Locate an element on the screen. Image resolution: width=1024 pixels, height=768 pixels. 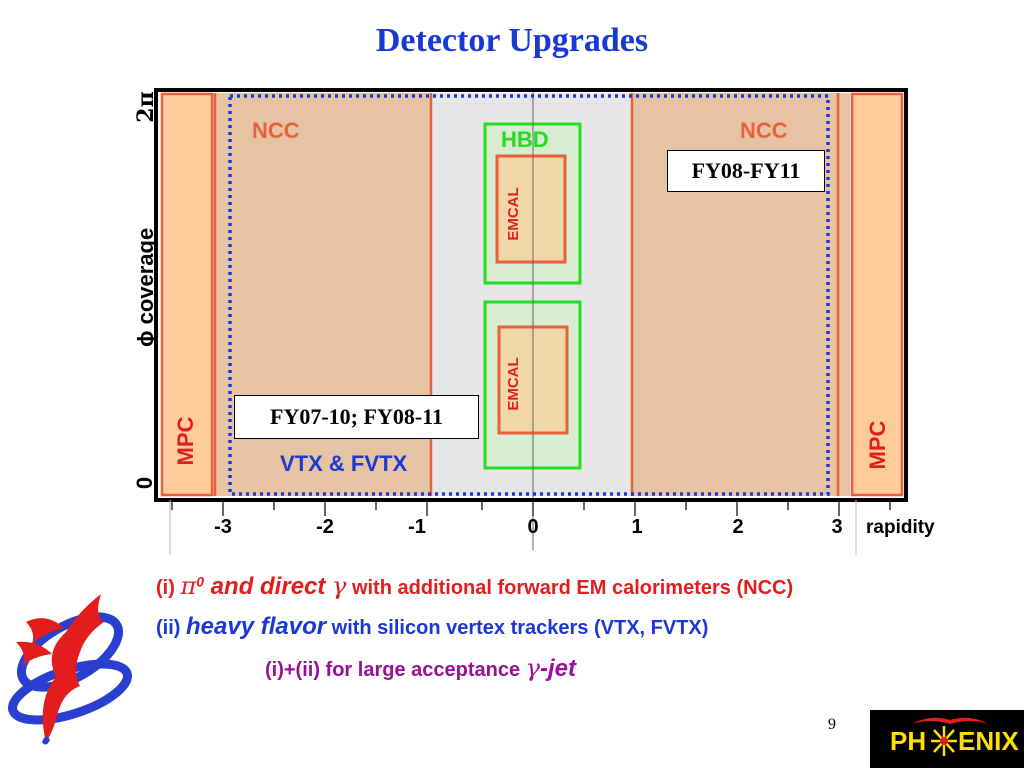
x-tick-label: -1 is located at coordinates (417, 527).